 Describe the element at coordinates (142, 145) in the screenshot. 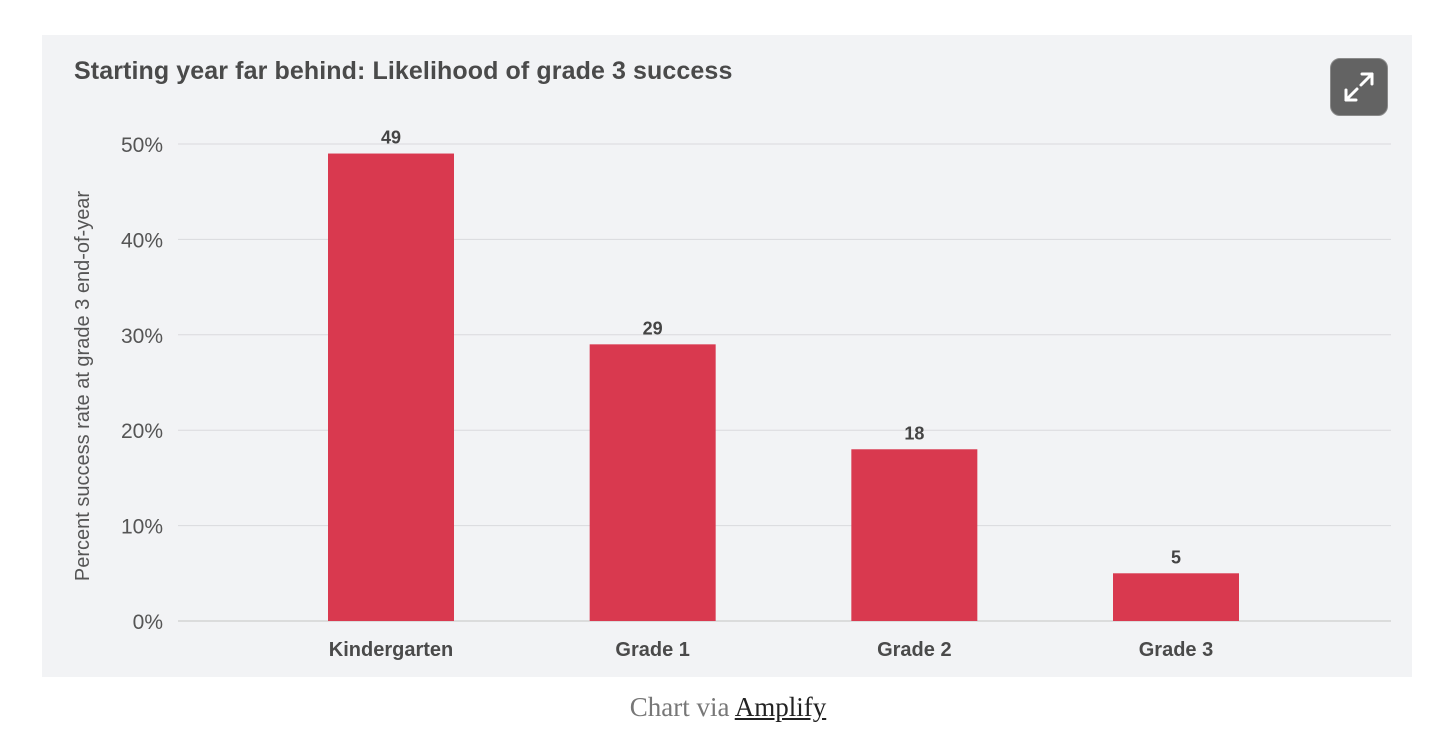

I see `y-tick-label: 50%` at that location.